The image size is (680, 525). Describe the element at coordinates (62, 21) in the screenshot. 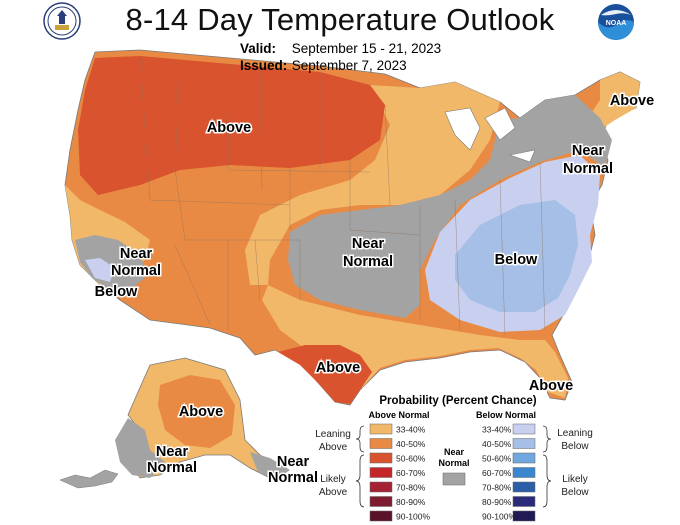

I see `commerce-seal-icon` at that location.